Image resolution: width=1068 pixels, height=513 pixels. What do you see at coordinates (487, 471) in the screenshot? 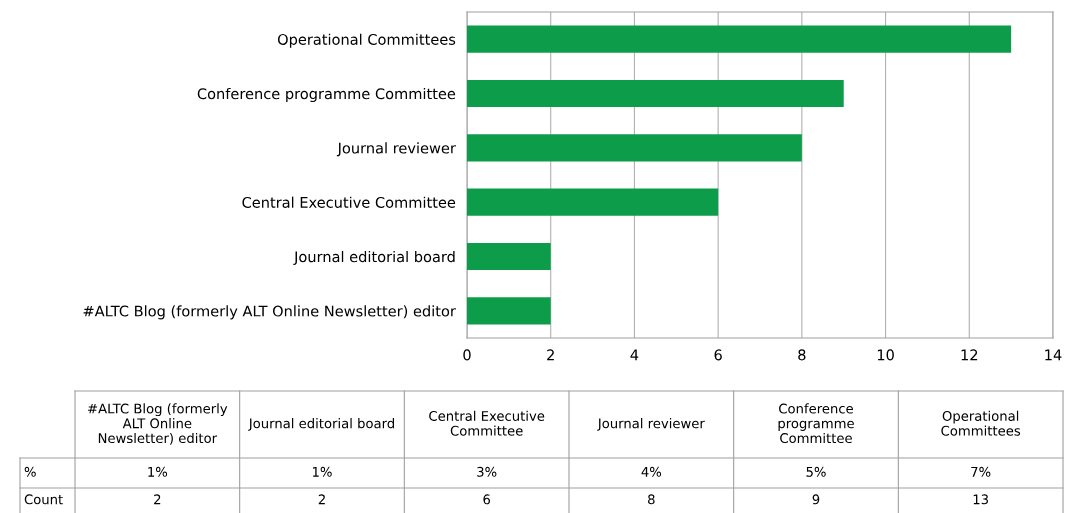
I see `text: 3%` at bounding box center [487, 471].